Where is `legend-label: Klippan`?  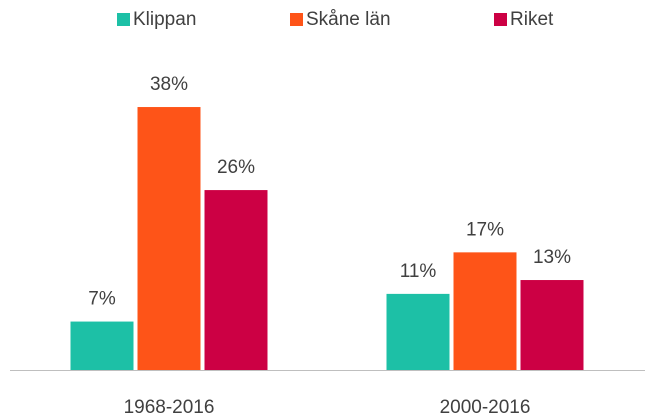 legend-label: Klippan is located at coordinates (164, 19).